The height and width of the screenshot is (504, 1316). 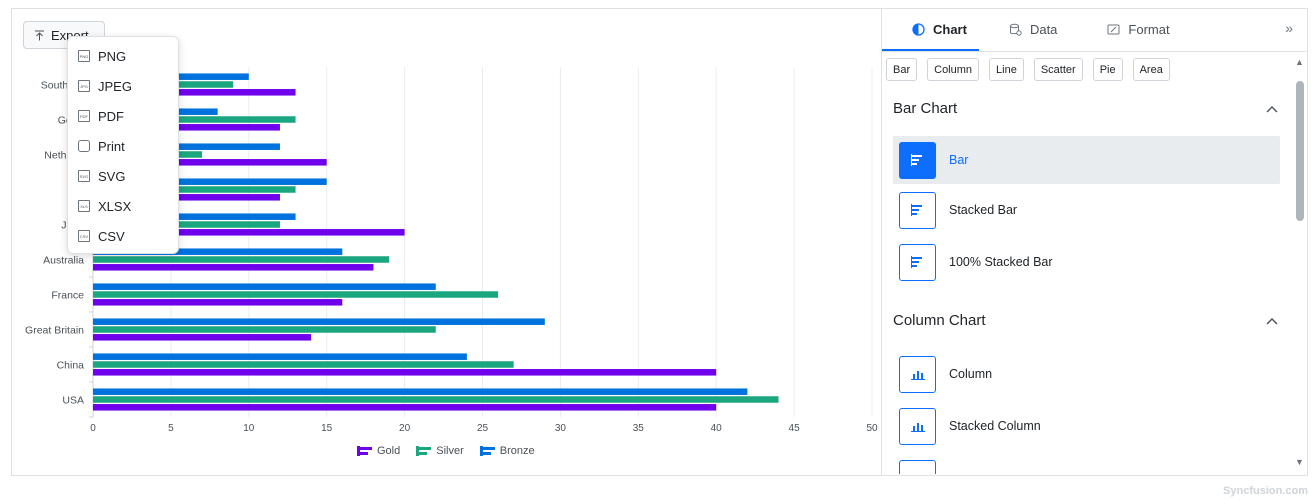 What do you see at coordinates (1299, 462) in the screenshot?
I see `scroll-down-icon: ▼` at bounding box center [1299, 462].